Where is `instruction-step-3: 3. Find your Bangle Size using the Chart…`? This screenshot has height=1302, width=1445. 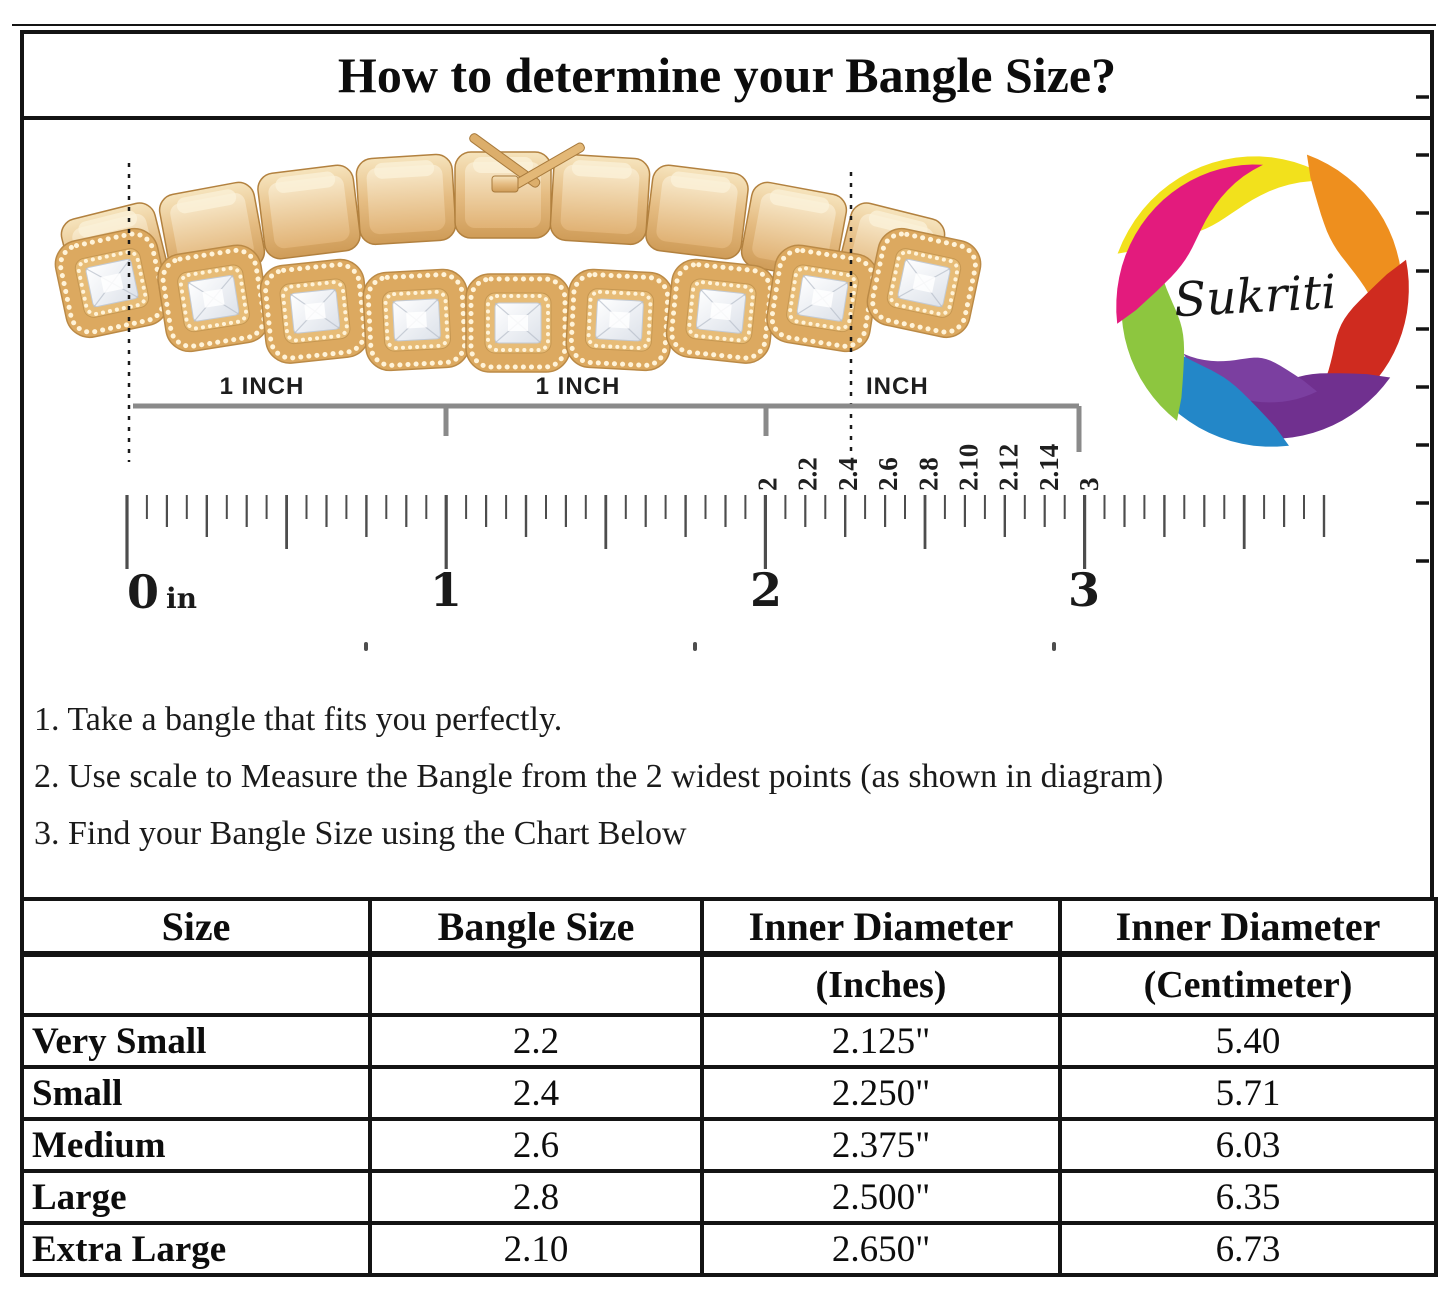
instruction-step-3: 3. Find your Bangle Size using the Chart… is located at coordinates (360, 833).